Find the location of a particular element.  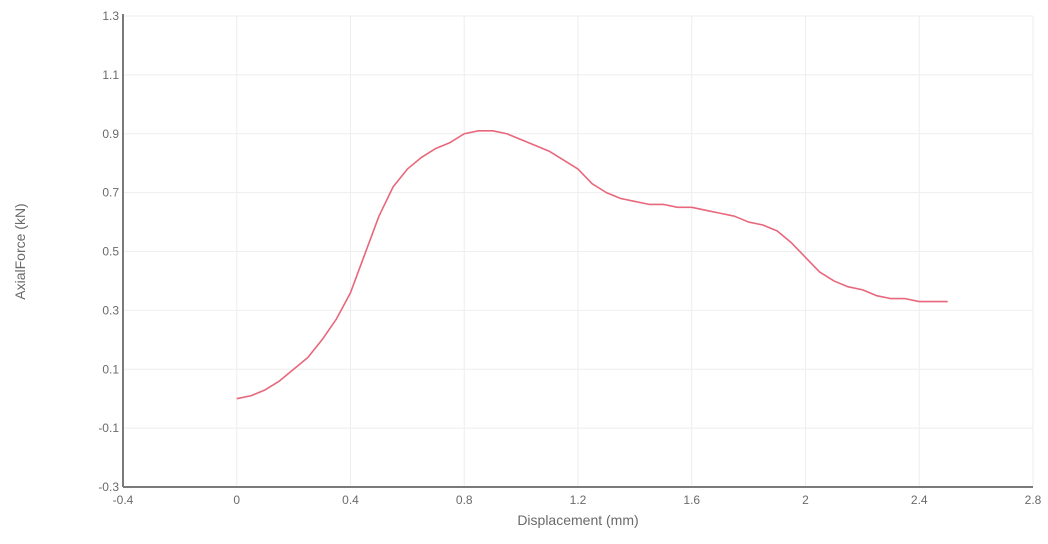

y-tick-label: 0.5 is located at coordinates (110, 252).